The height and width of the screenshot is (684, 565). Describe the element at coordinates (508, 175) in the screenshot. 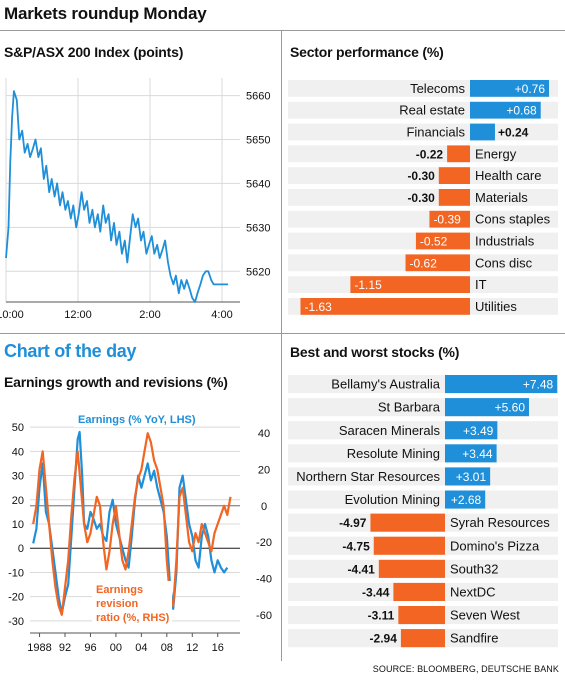

I see `bar-category-label: Health care` at that location.